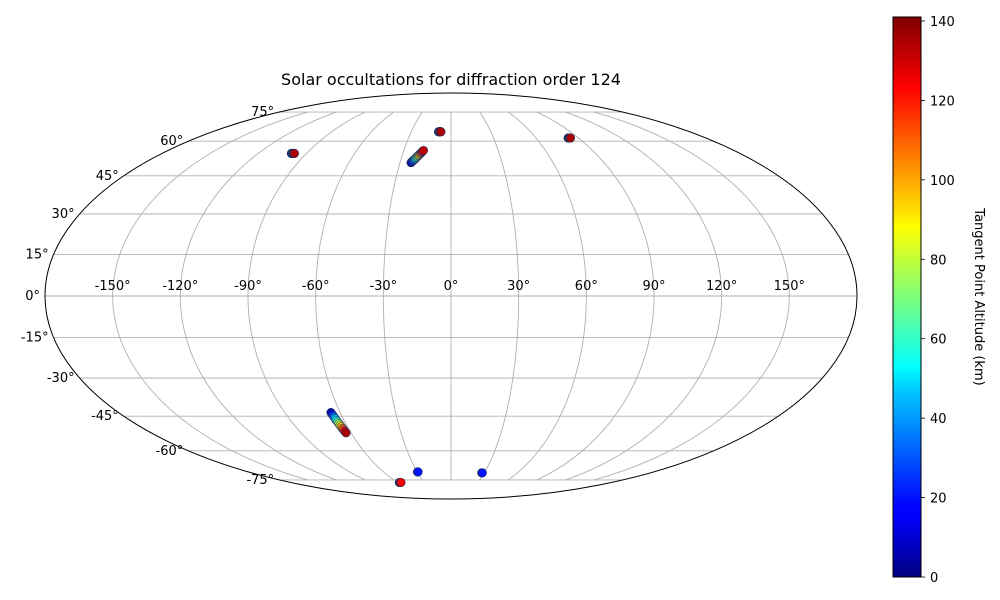  What do you see at coordinates (107, 176) in the screenshot?
I see `latitude-tick-label: 45°` at bounding box center [107, 176].